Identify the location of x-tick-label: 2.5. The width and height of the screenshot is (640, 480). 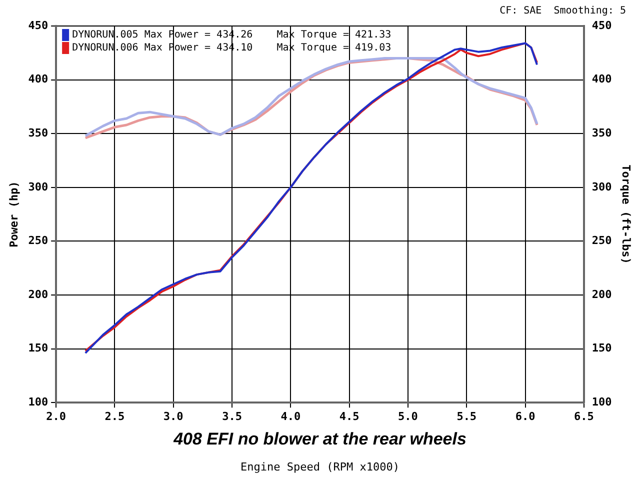
(114, 417).